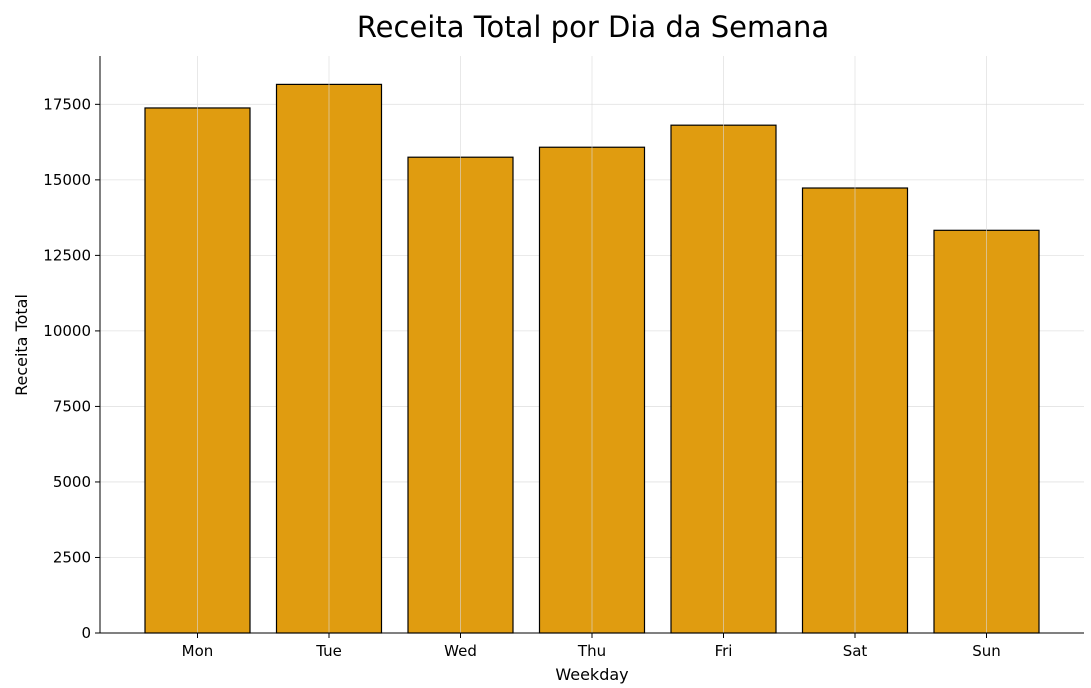 The height and width of the screenshot is (688, 1091). I want to click on x-ticks: Mon Tue Wed Thu Fri Sat Sun, so click(591, 646).